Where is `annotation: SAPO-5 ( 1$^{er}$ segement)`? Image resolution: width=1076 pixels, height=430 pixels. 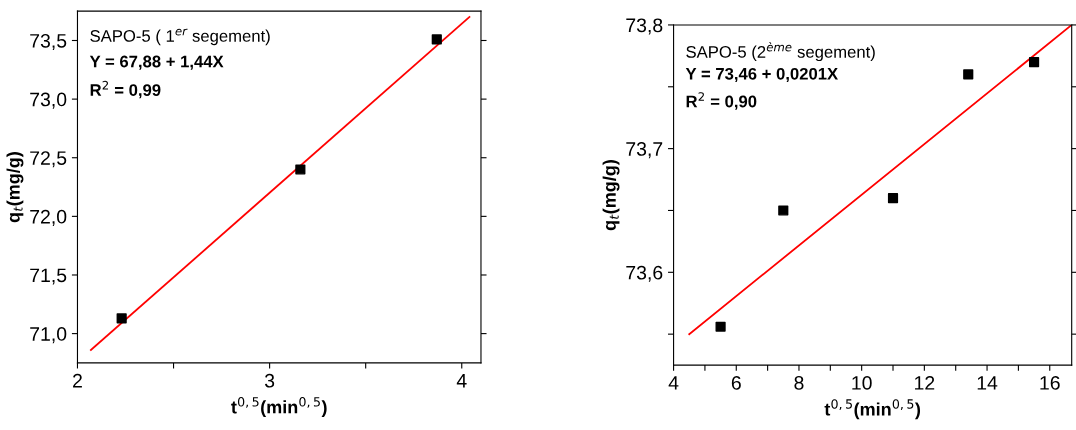
annotation: SAPO-5 ( 1$^{er}$ segement) is located at coordinates (180, 37).